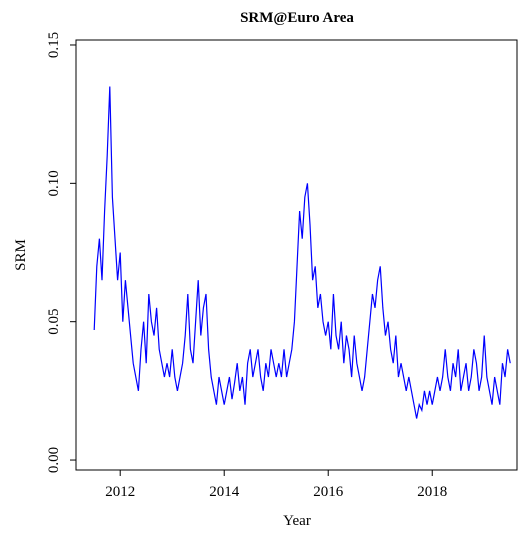  Describe the element at coordinates (21, 255) in the screenshot. I see `y-axis-label: SRM` at that location.